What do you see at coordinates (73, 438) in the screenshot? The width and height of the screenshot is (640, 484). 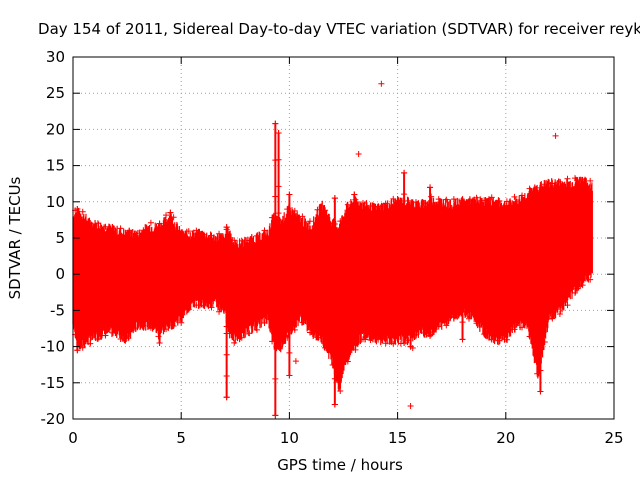 I see `x-tick-label: 0` at bounding box center [73, 438].